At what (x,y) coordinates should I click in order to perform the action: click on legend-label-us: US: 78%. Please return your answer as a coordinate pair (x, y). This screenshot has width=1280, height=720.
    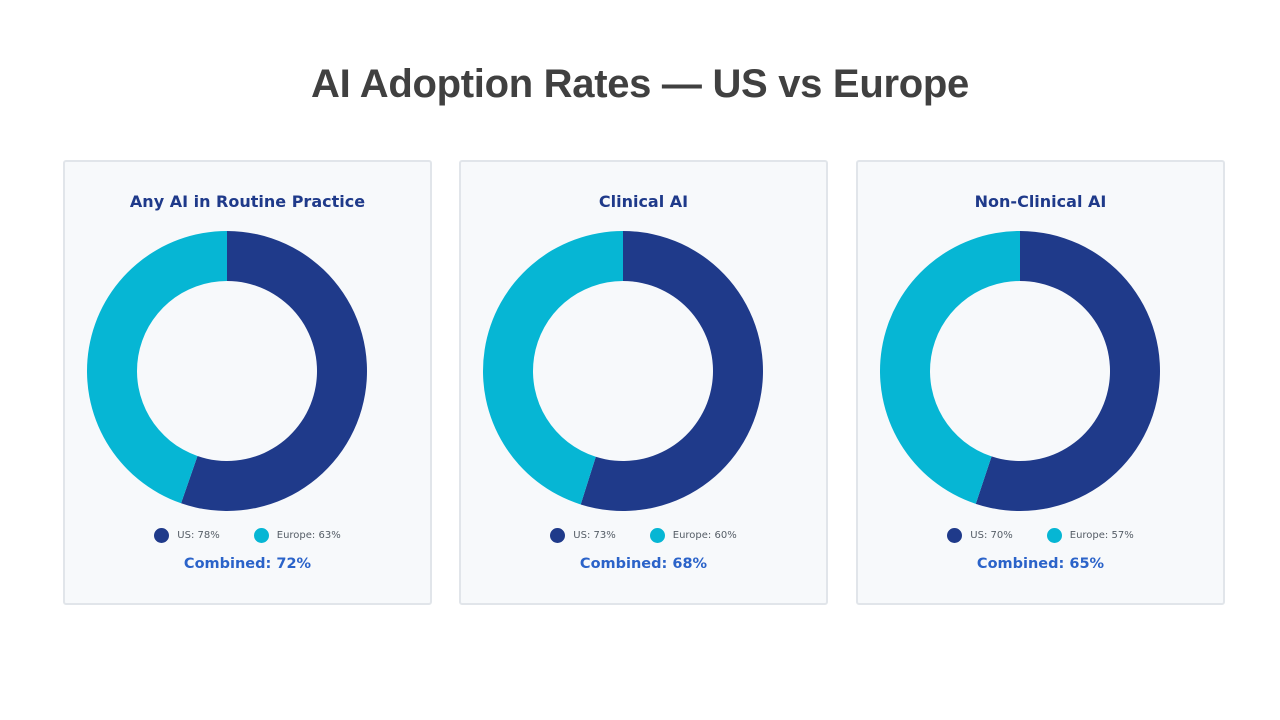
    Looking at the image, I should click on (198, 535).